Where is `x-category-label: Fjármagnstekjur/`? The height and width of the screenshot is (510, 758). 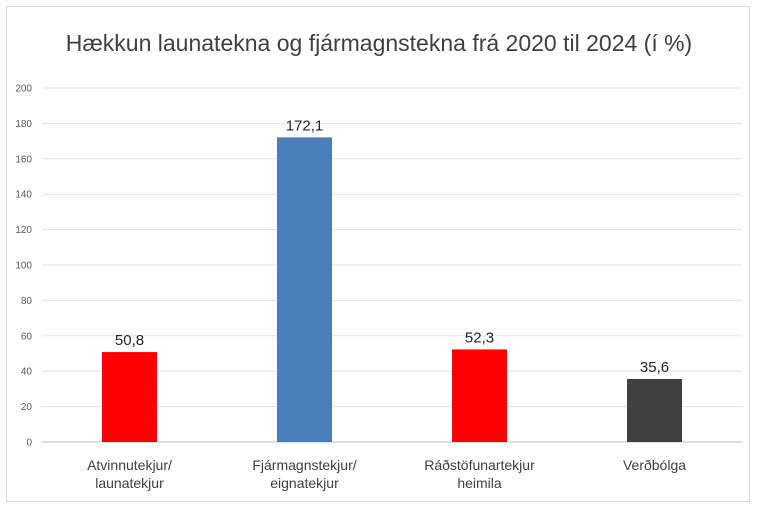 x-category-label: Fjármagnstekjur/ is located at coordinates (304, 465).